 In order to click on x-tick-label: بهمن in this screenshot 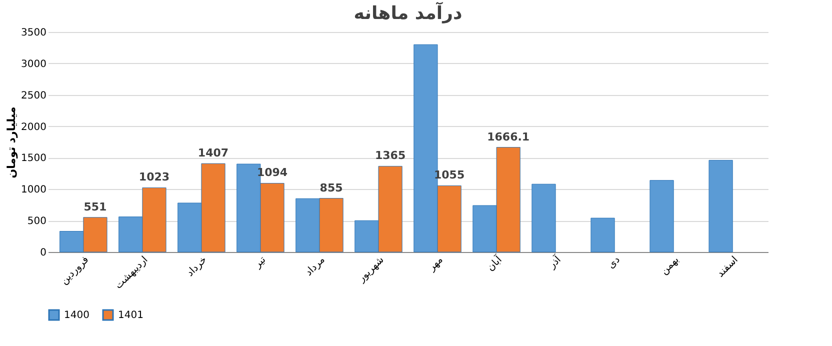, I will do `click(670, 265)`.